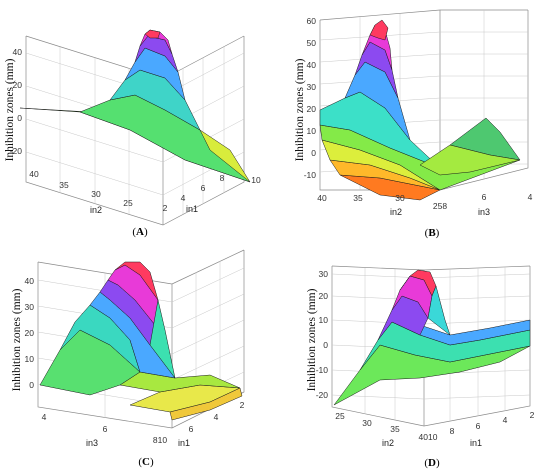 The width and height of the screenshot is (550, 476). What do you see at coordinates (300, 109) in the screenshot?
I see `panel-b-zlabel: Inhibition zones (mm)` at bounding box center [300, 109].